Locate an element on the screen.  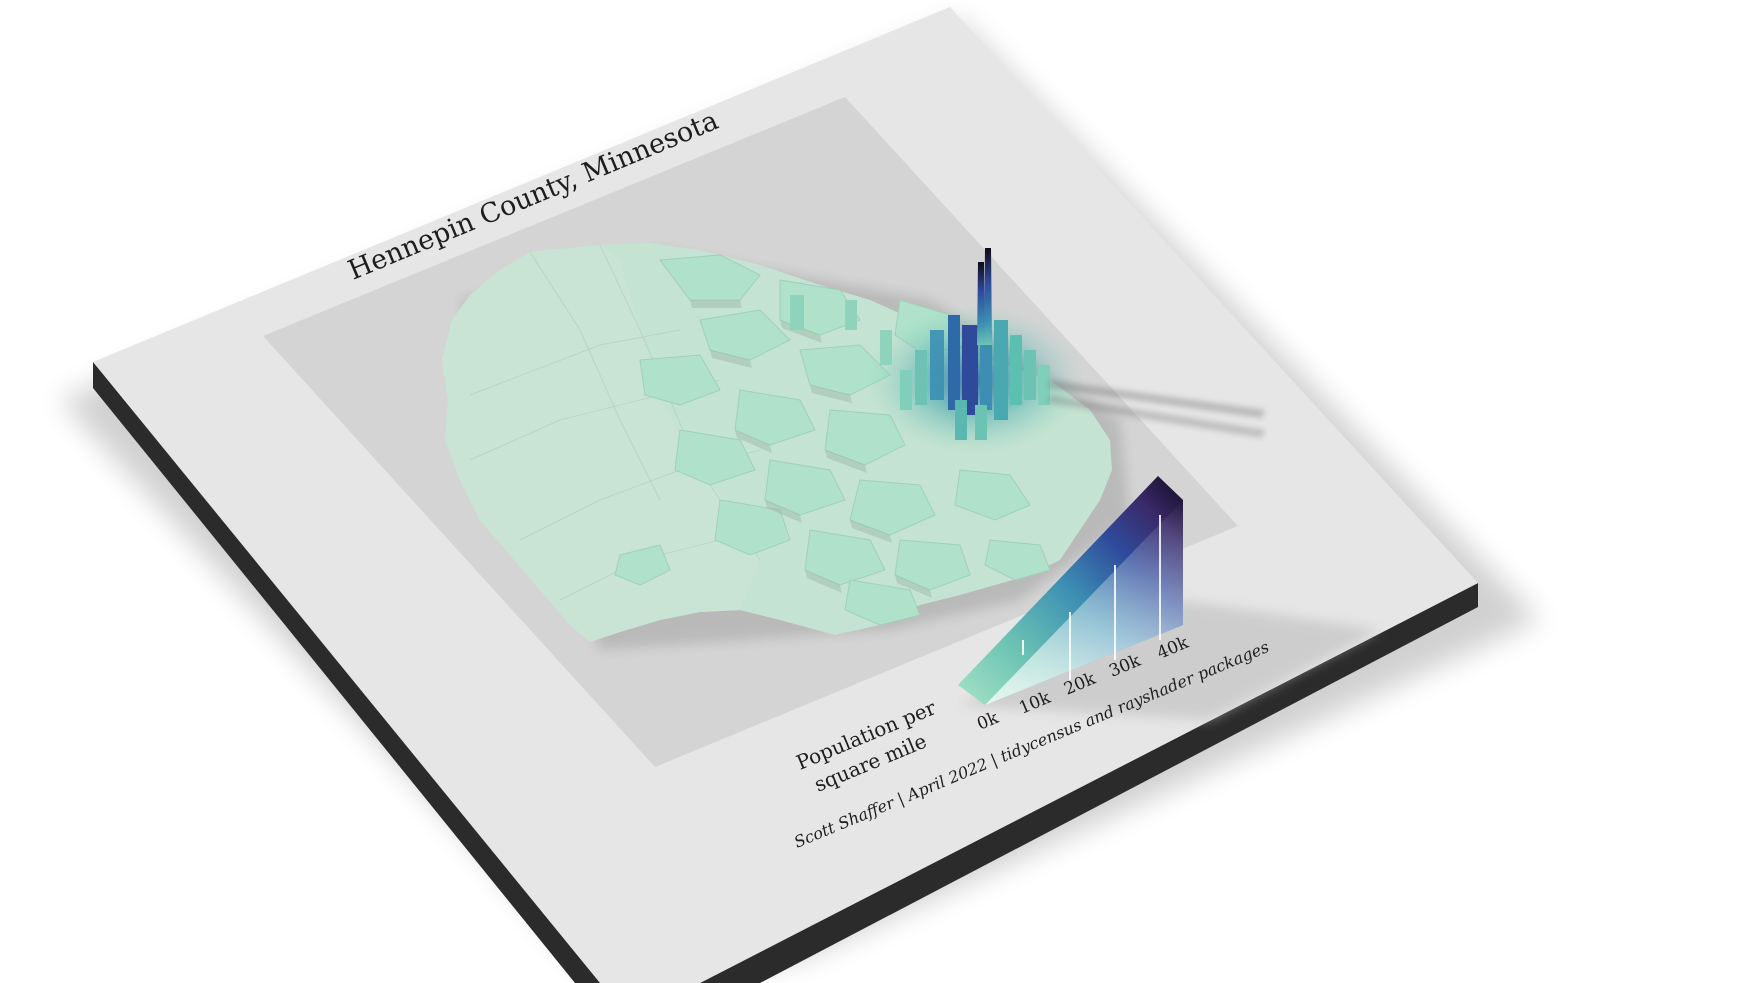
legend is located at coordinates (1169, 598).